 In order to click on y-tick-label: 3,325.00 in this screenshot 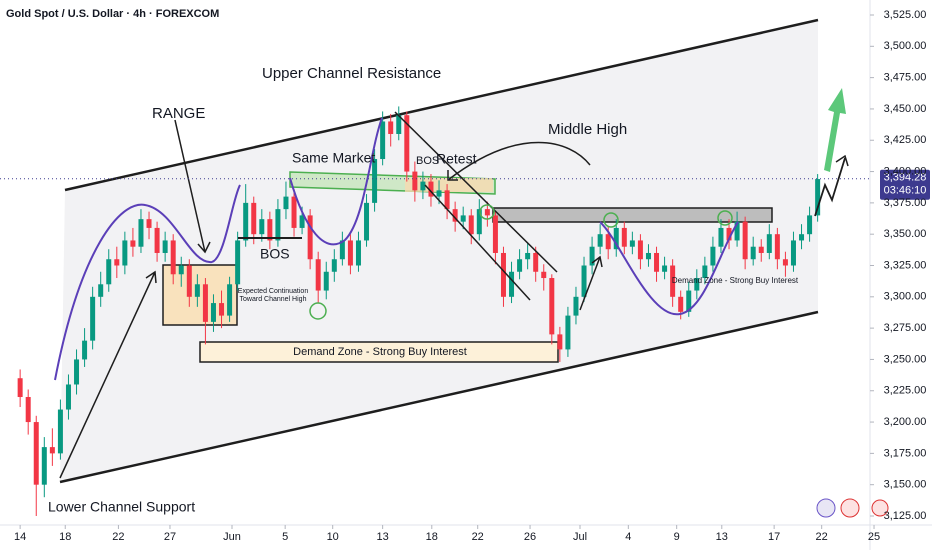, I will do `click(905, 265)`.